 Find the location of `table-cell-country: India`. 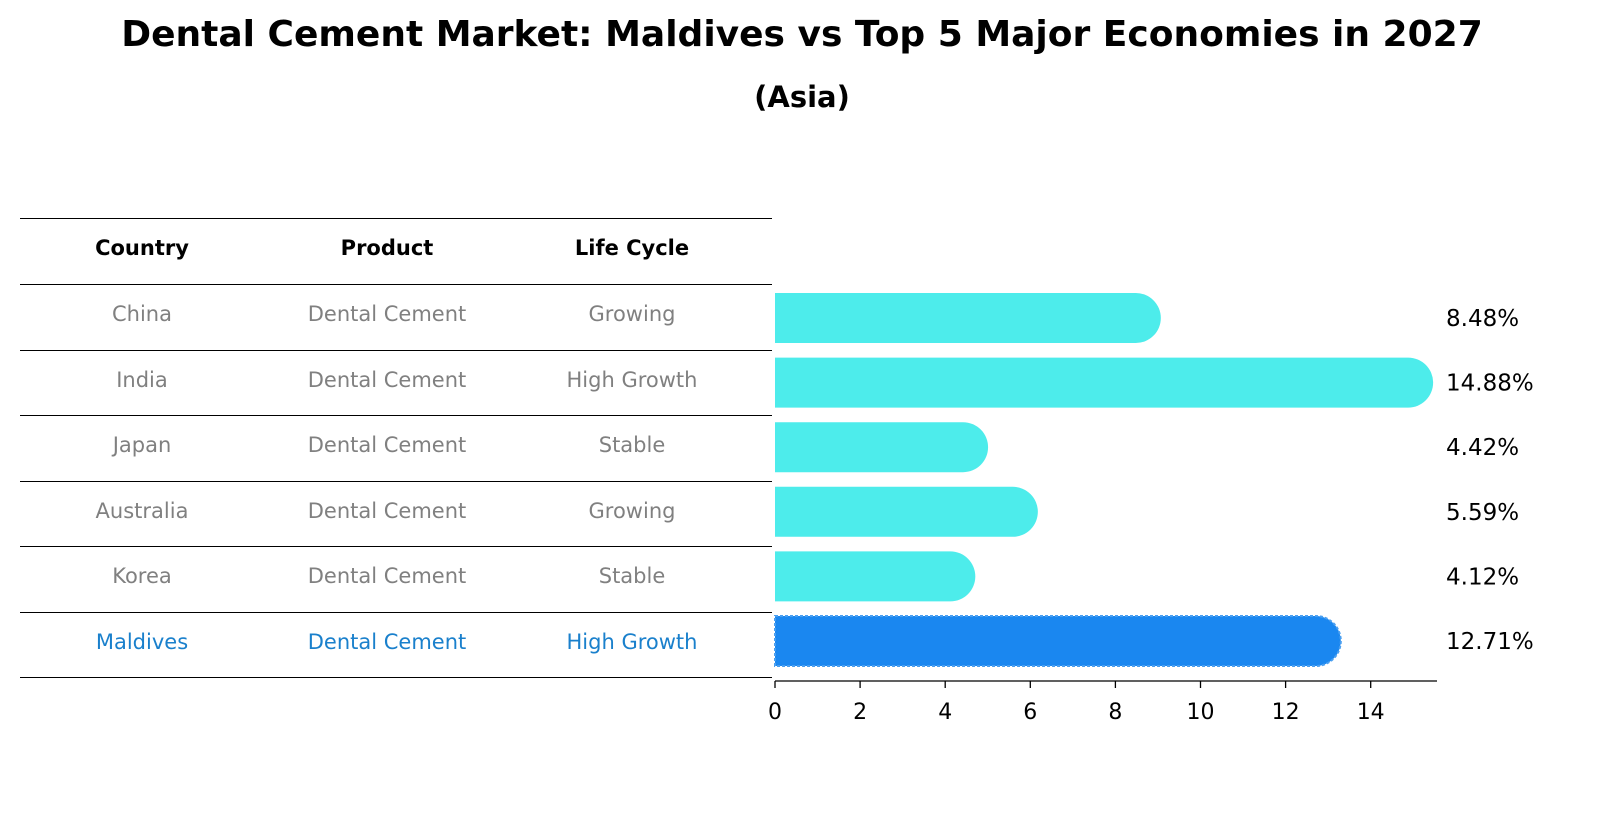

table-cell-country: India is located at coordinates (142, 379).